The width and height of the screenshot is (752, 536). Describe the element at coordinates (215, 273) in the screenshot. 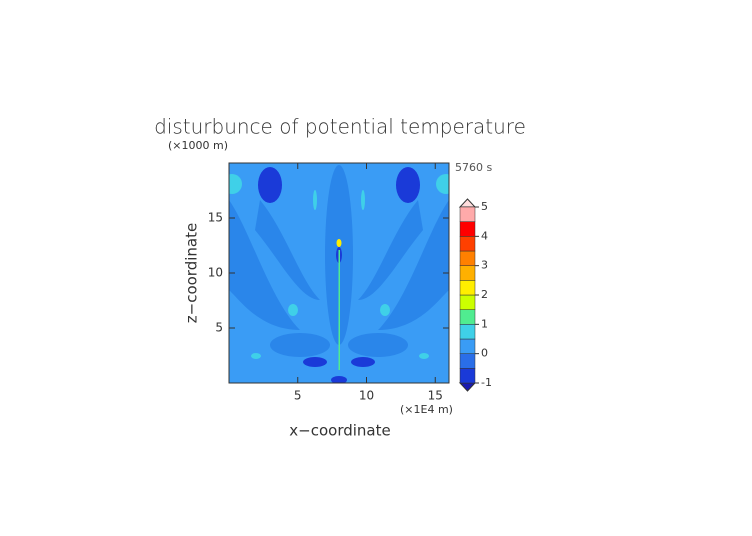

I see `y-tick-label: 10` at that location.